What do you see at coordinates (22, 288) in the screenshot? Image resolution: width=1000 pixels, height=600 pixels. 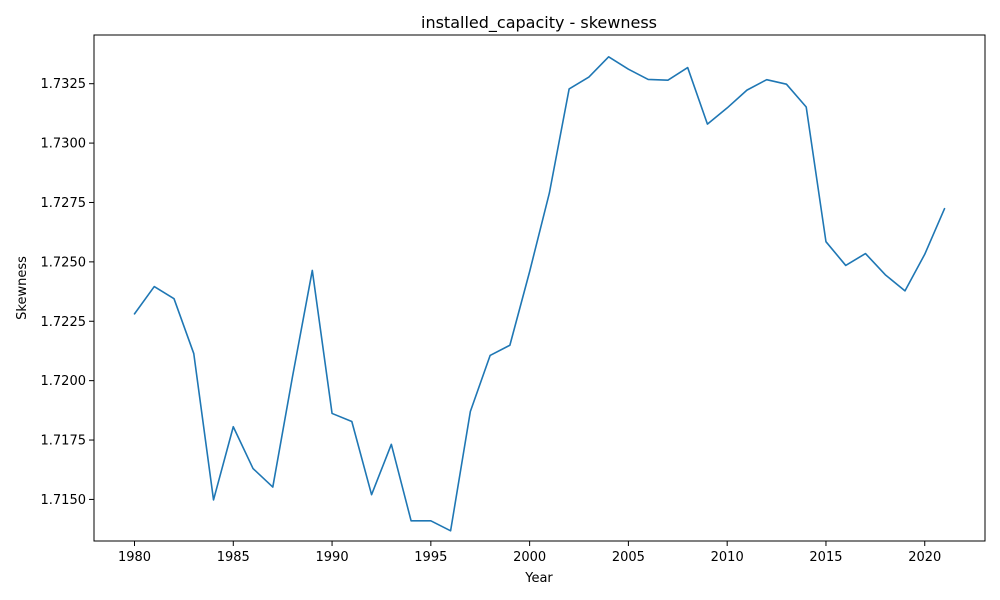 I see `y-axis-title: Skewness` at bounding box center [22, 288].